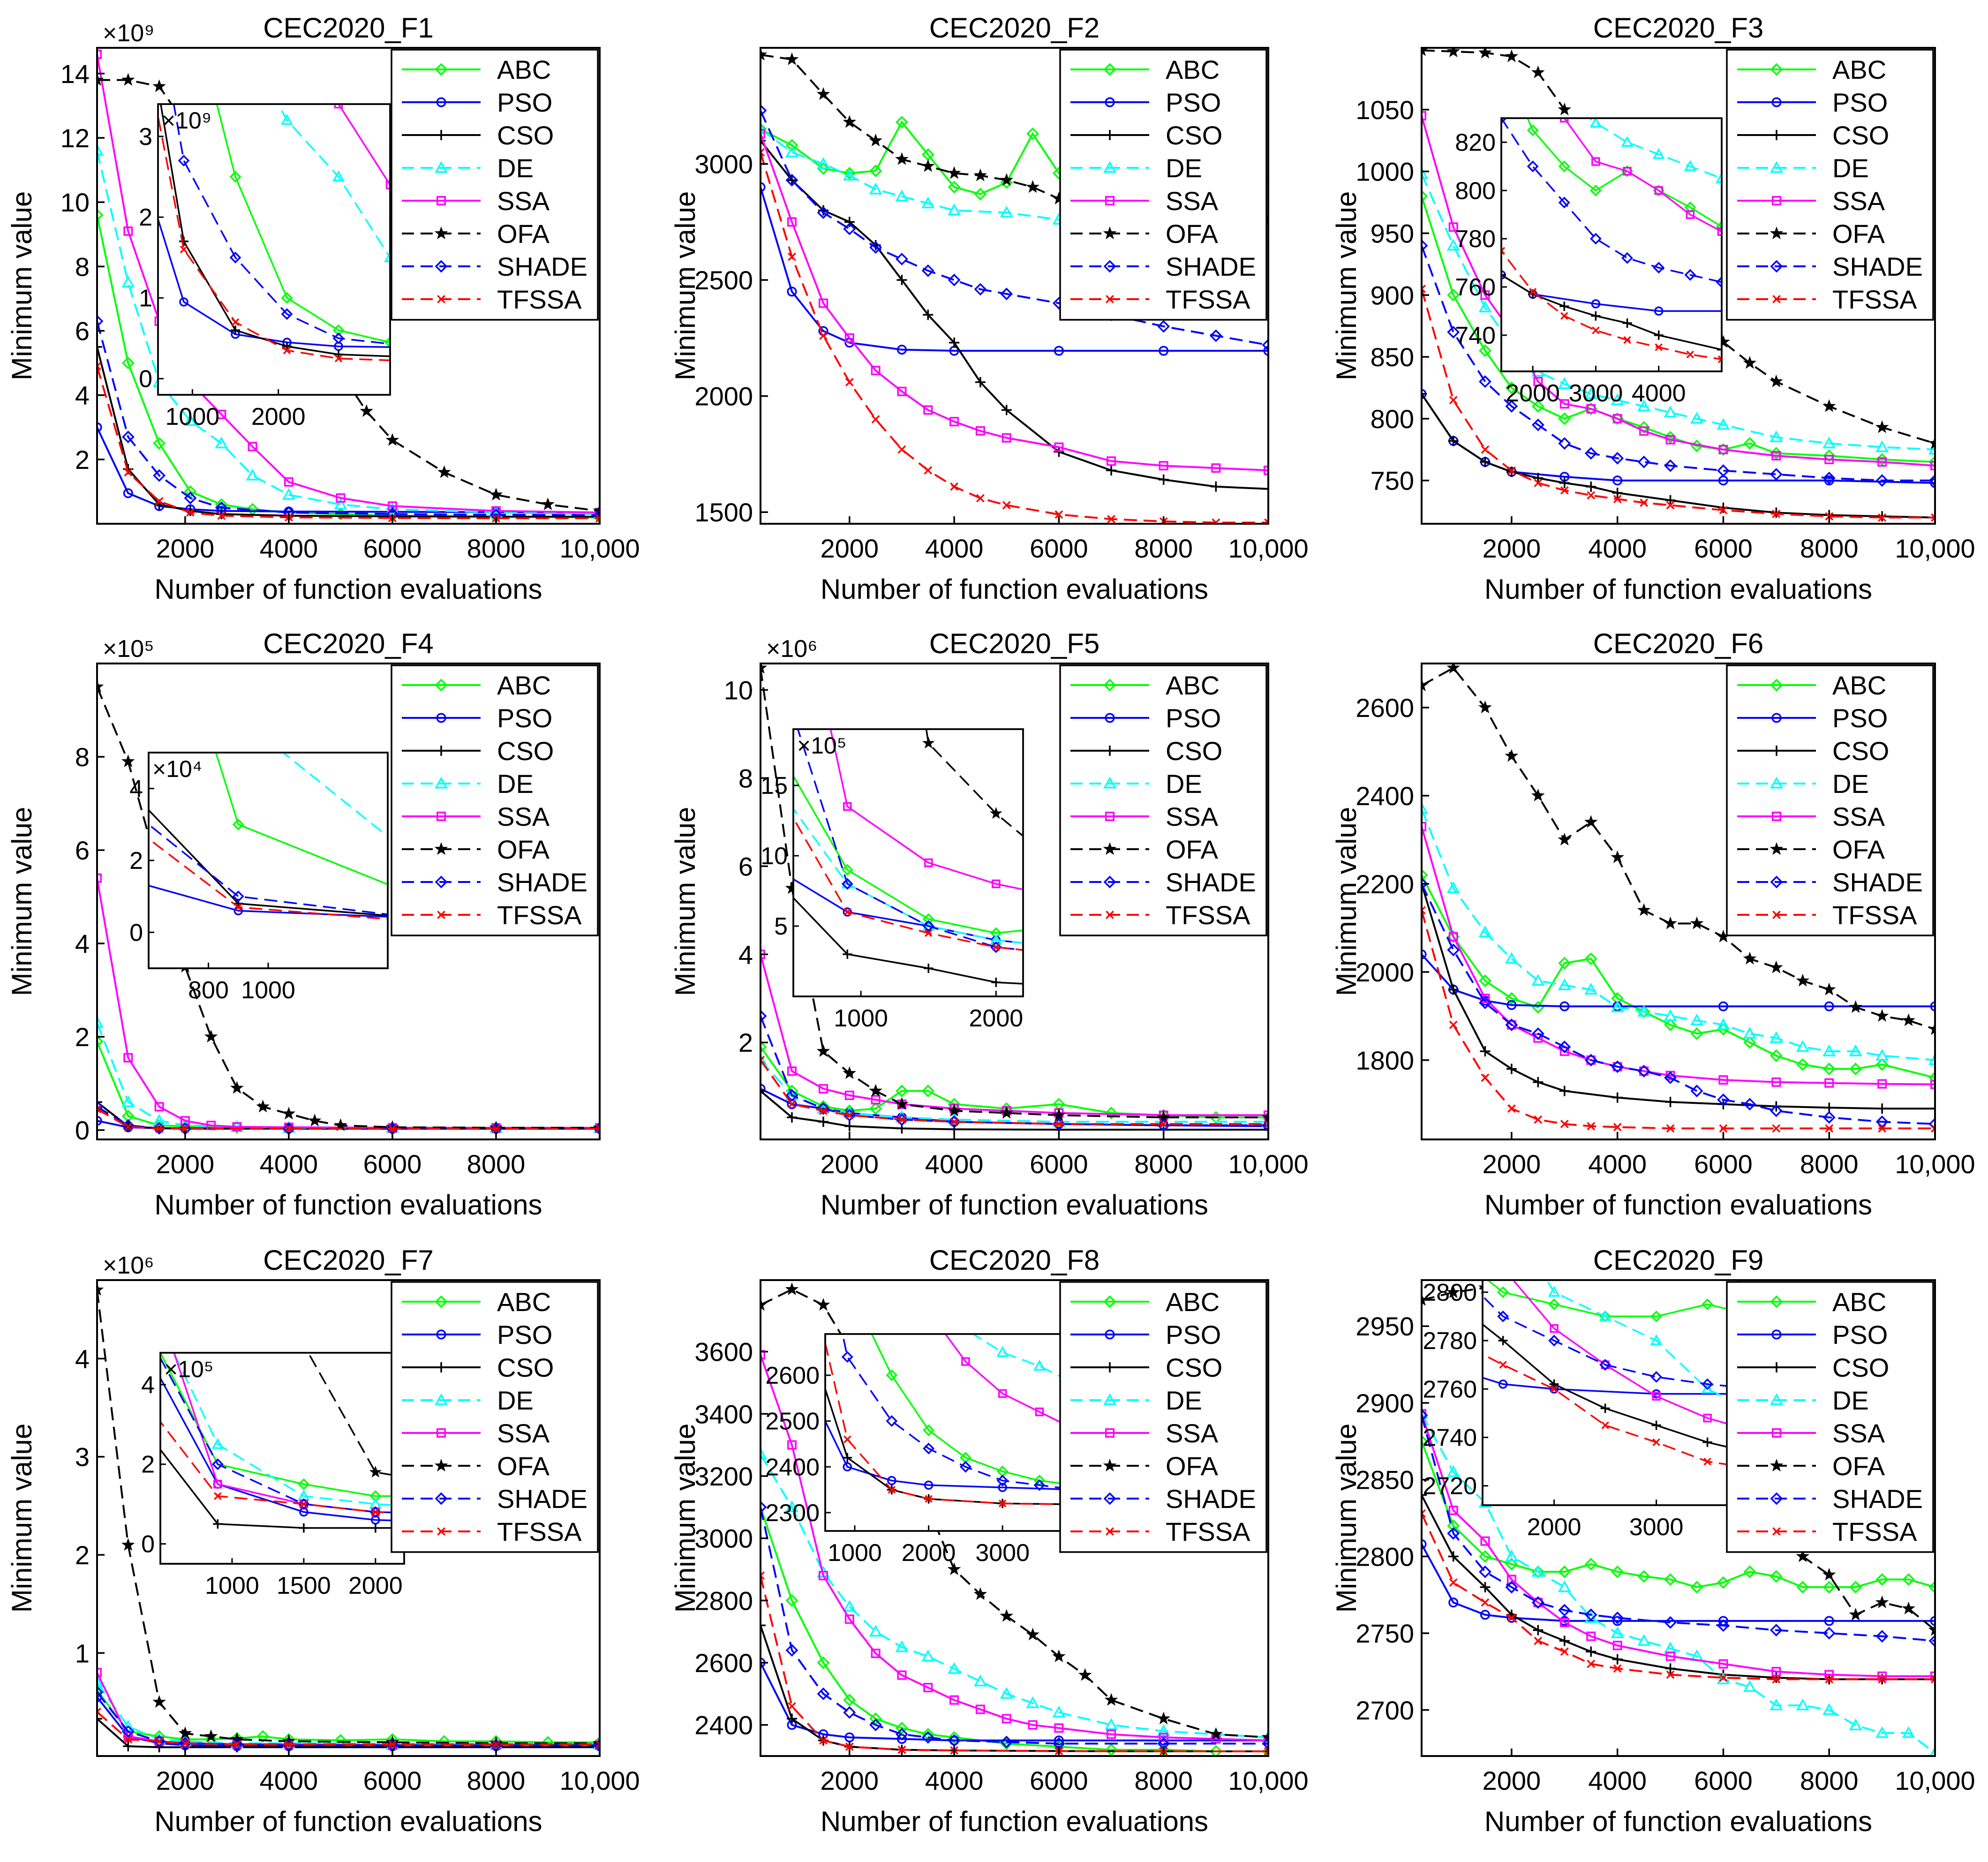  I want to click on series-shade-inset, so click(1612, 203).